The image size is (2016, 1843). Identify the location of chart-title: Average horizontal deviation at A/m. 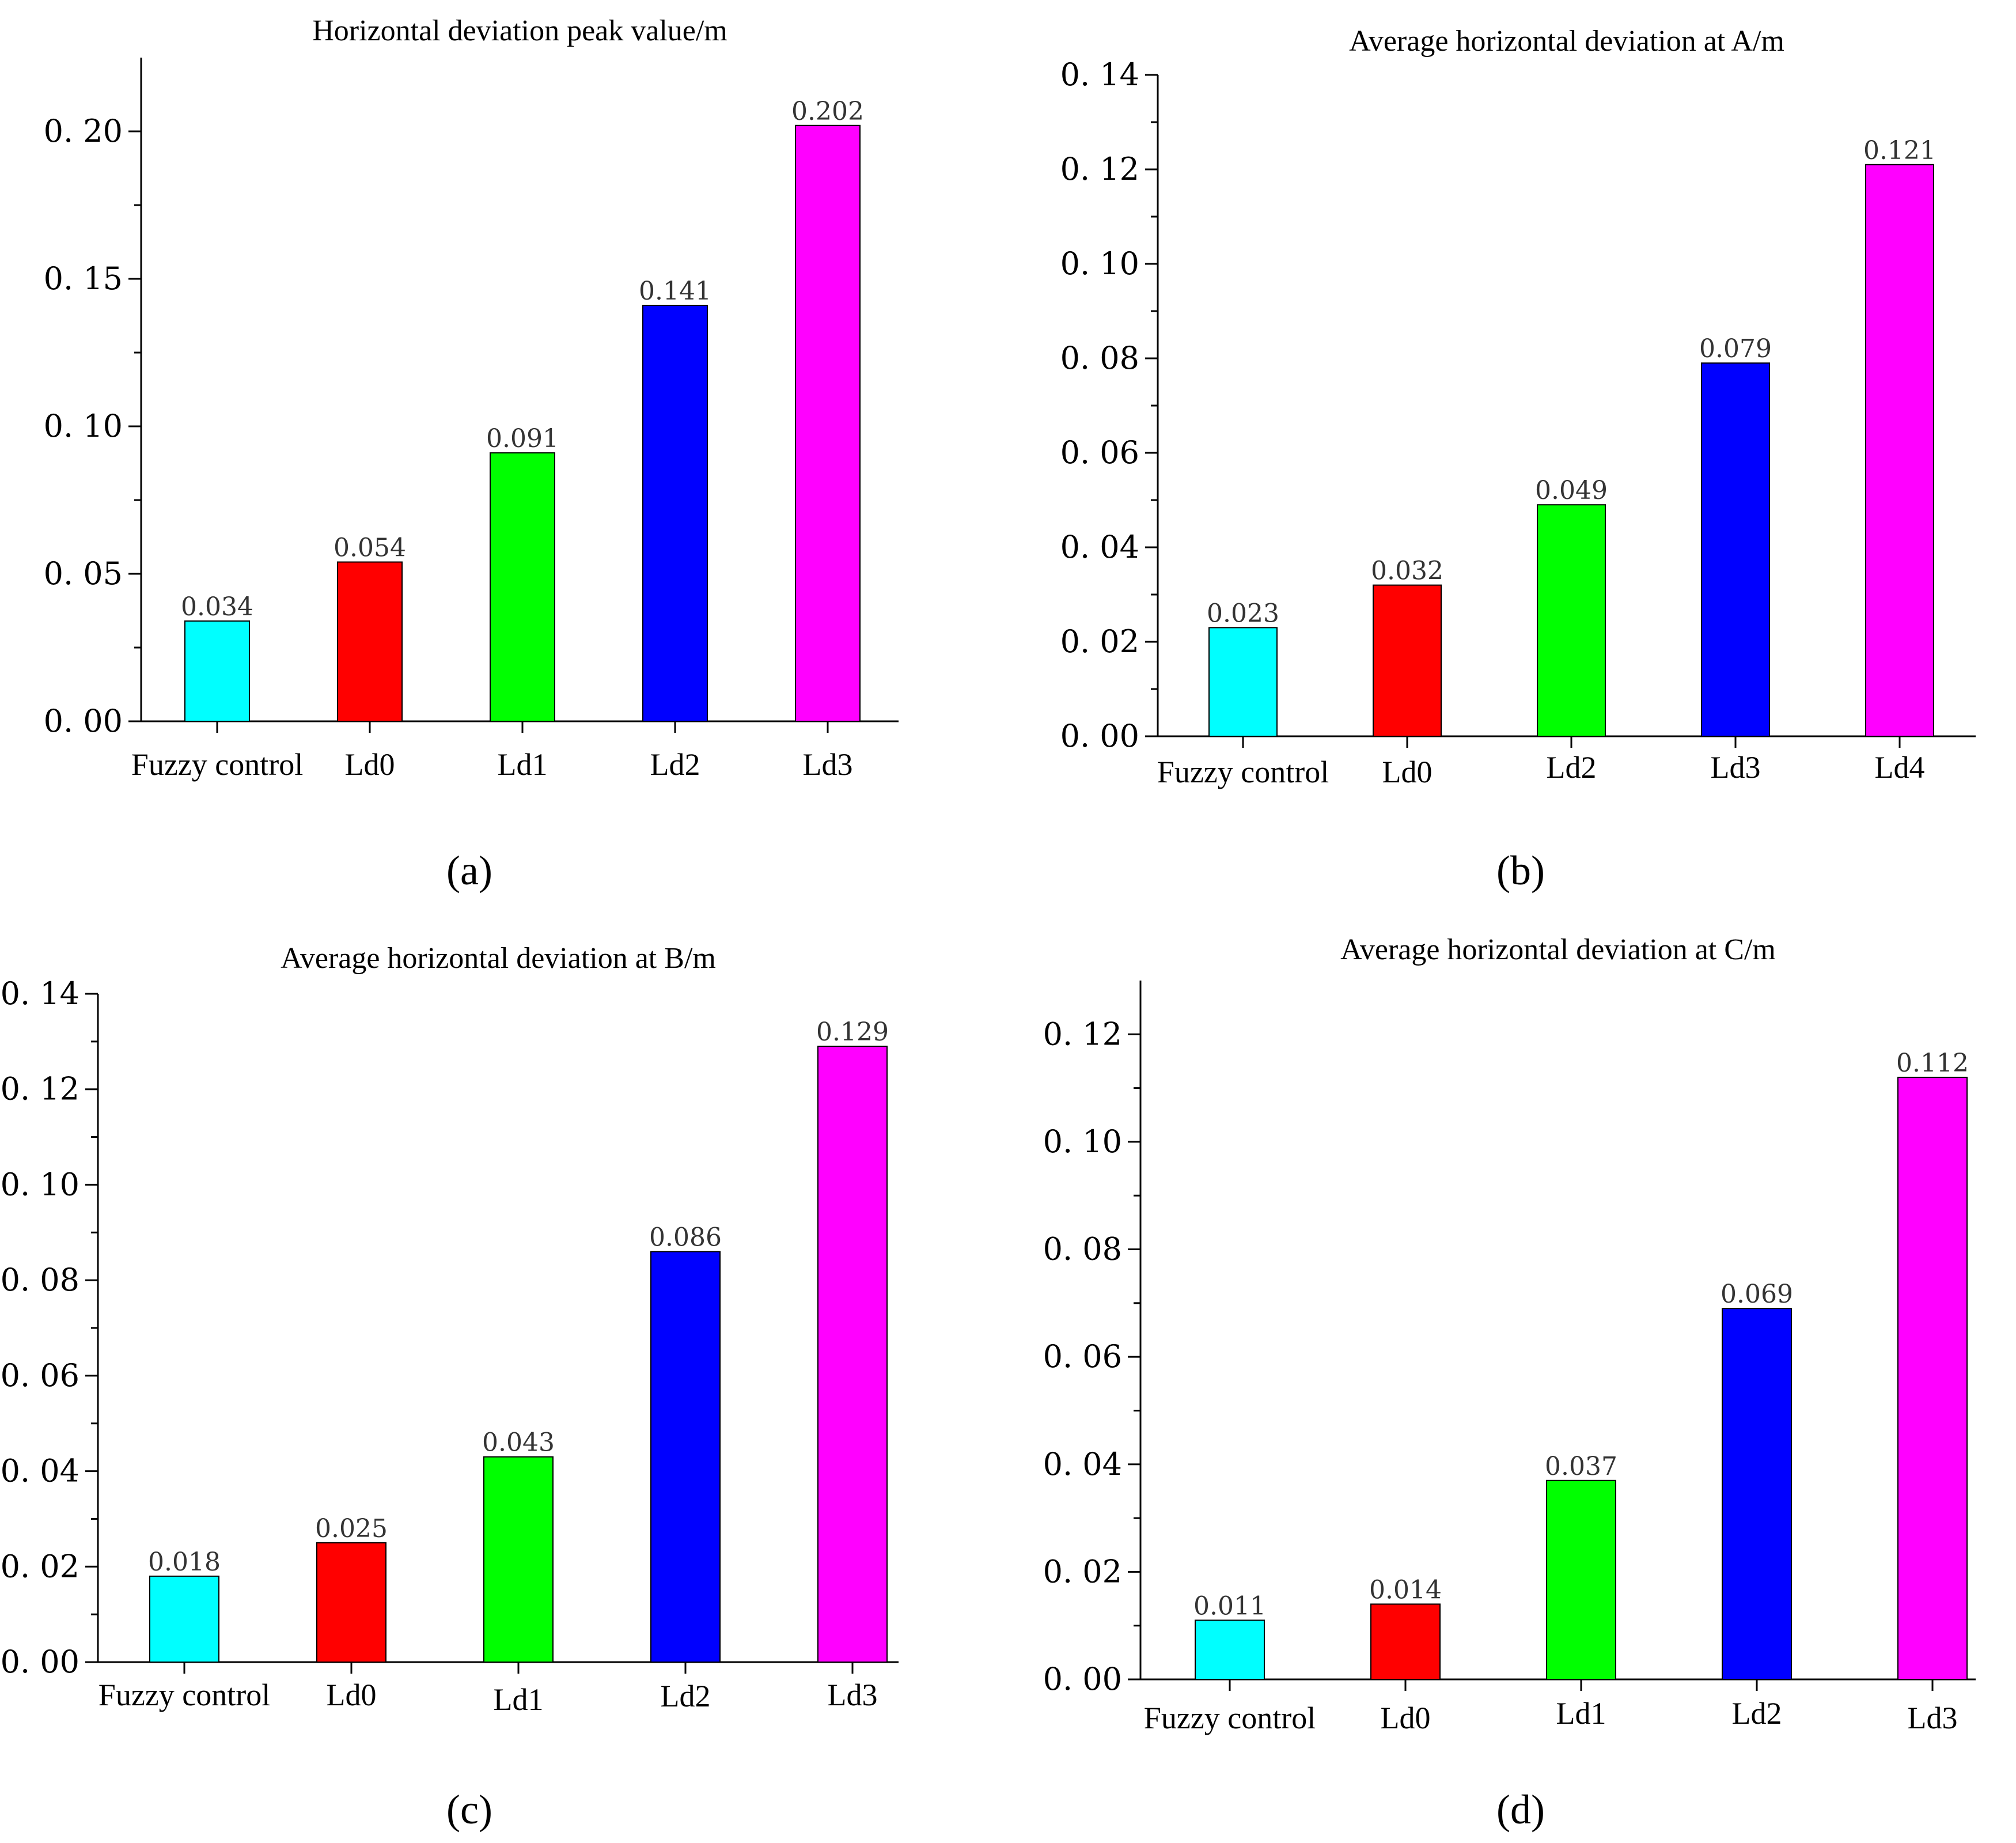
(1566, 41).